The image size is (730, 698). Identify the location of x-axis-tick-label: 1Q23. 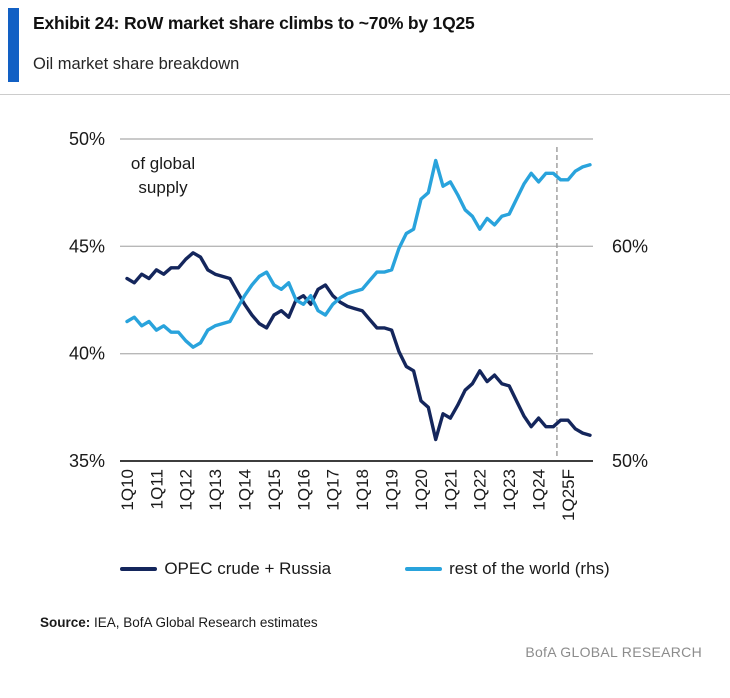
(509, 490).